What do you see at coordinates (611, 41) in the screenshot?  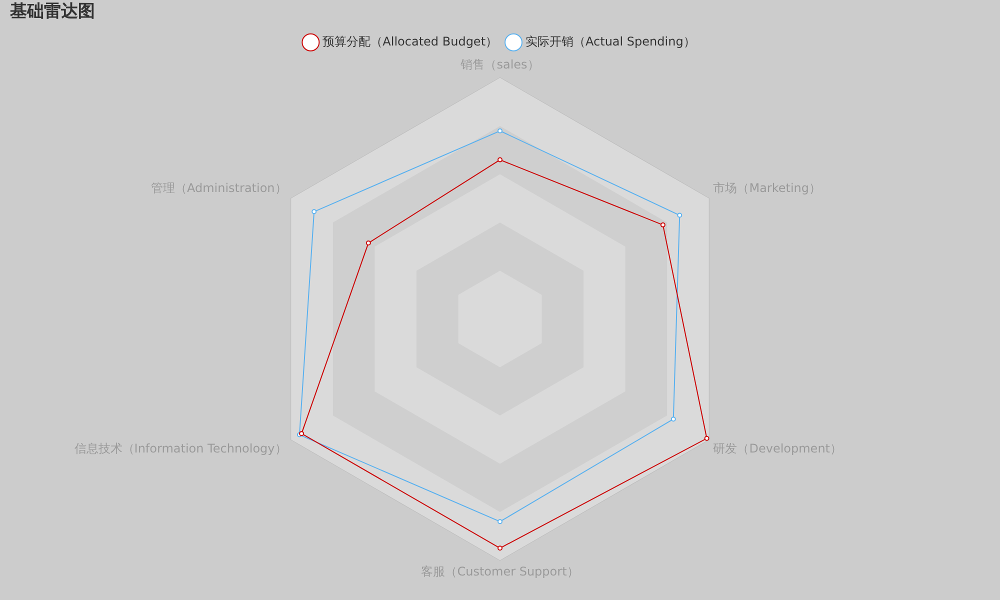 I see `legend-label: 实际开销（Actual Spending）` at bounding box center [611, 41].